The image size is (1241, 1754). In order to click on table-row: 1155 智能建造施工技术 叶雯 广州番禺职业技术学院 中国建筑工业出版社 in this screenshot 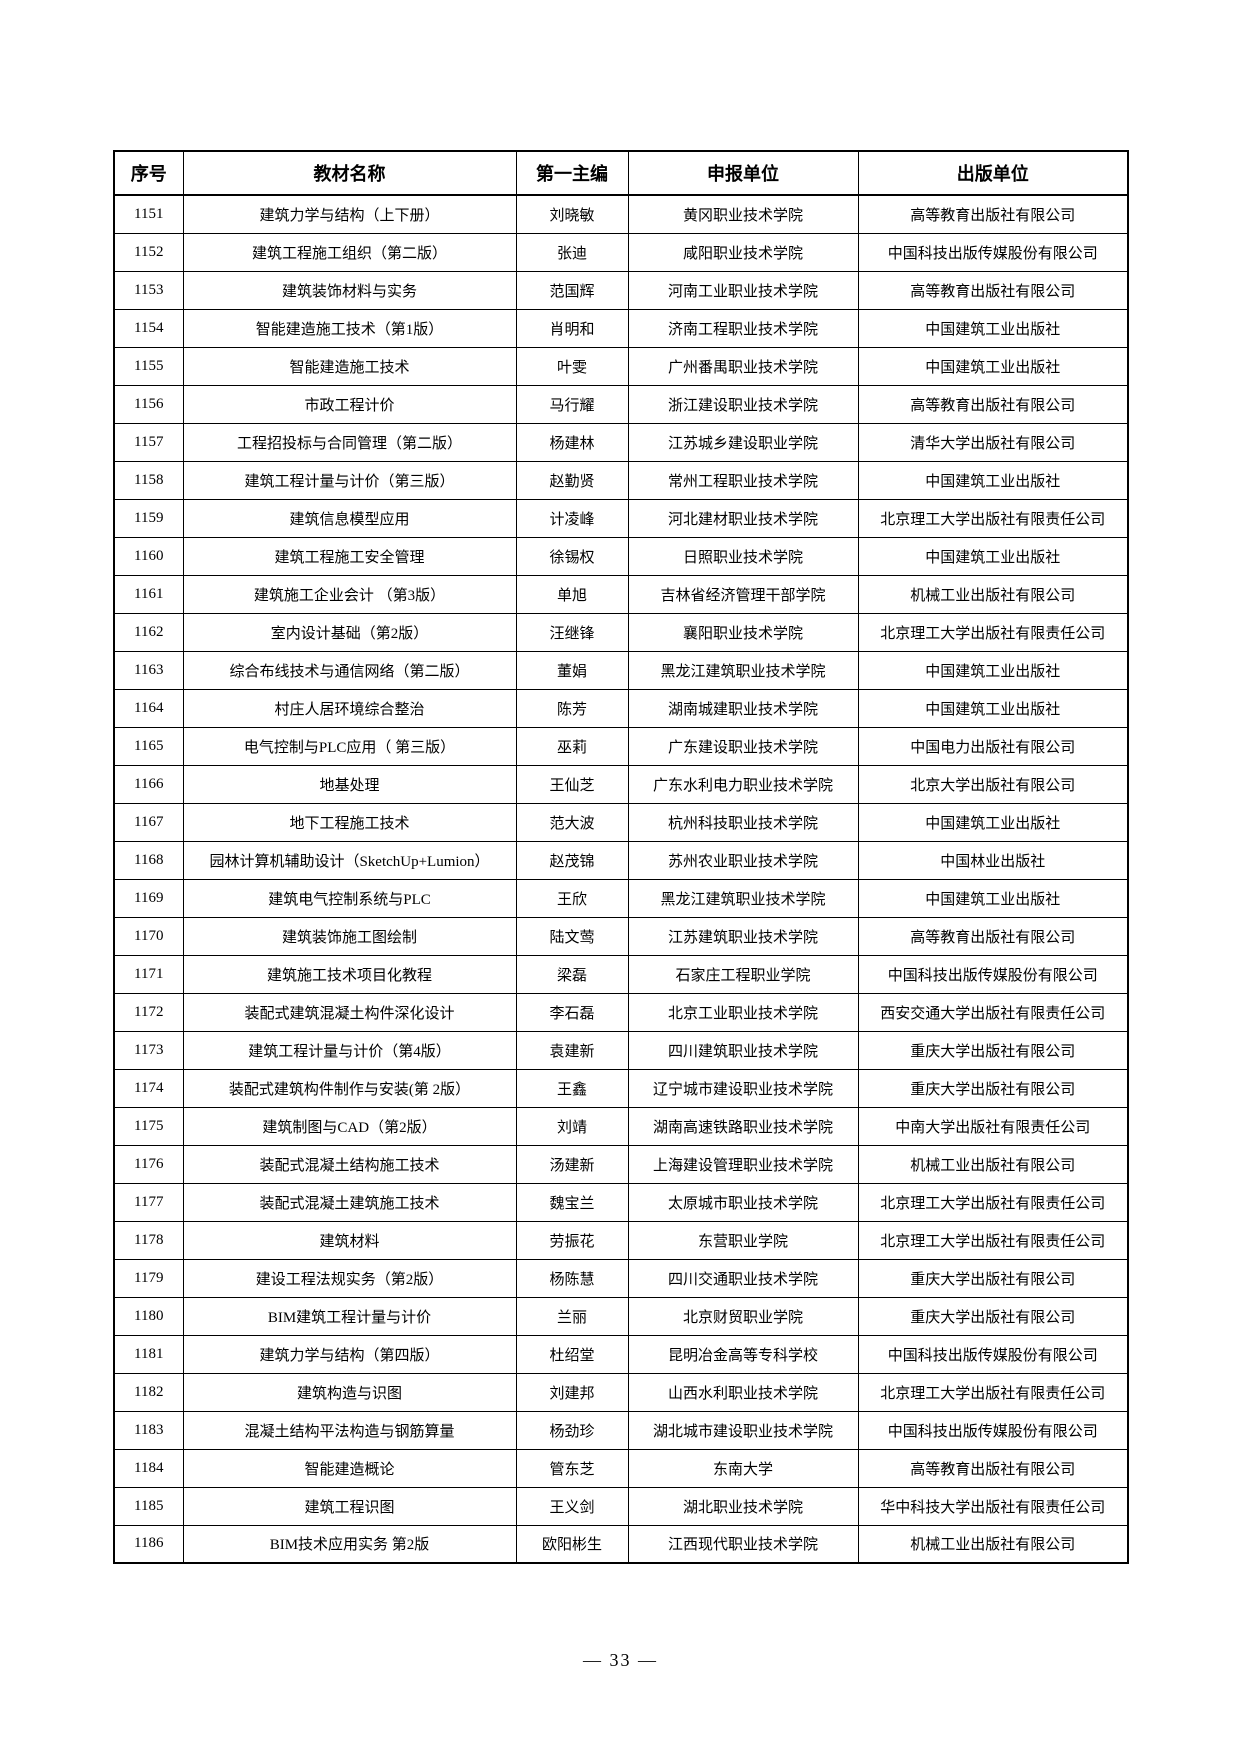, I will do `click(621, 366)`.